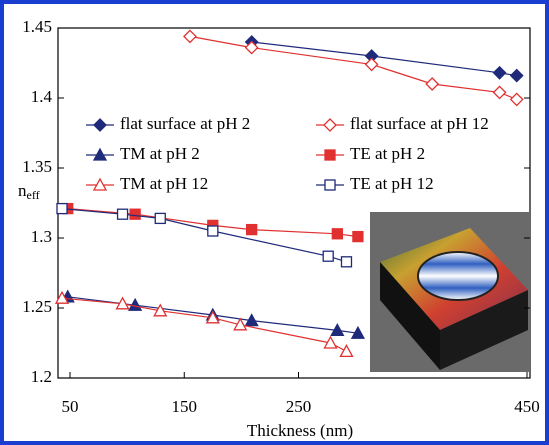 The image size is (549, 445). I want to click on y-axis-label-sub: eff, so click(33, 195).